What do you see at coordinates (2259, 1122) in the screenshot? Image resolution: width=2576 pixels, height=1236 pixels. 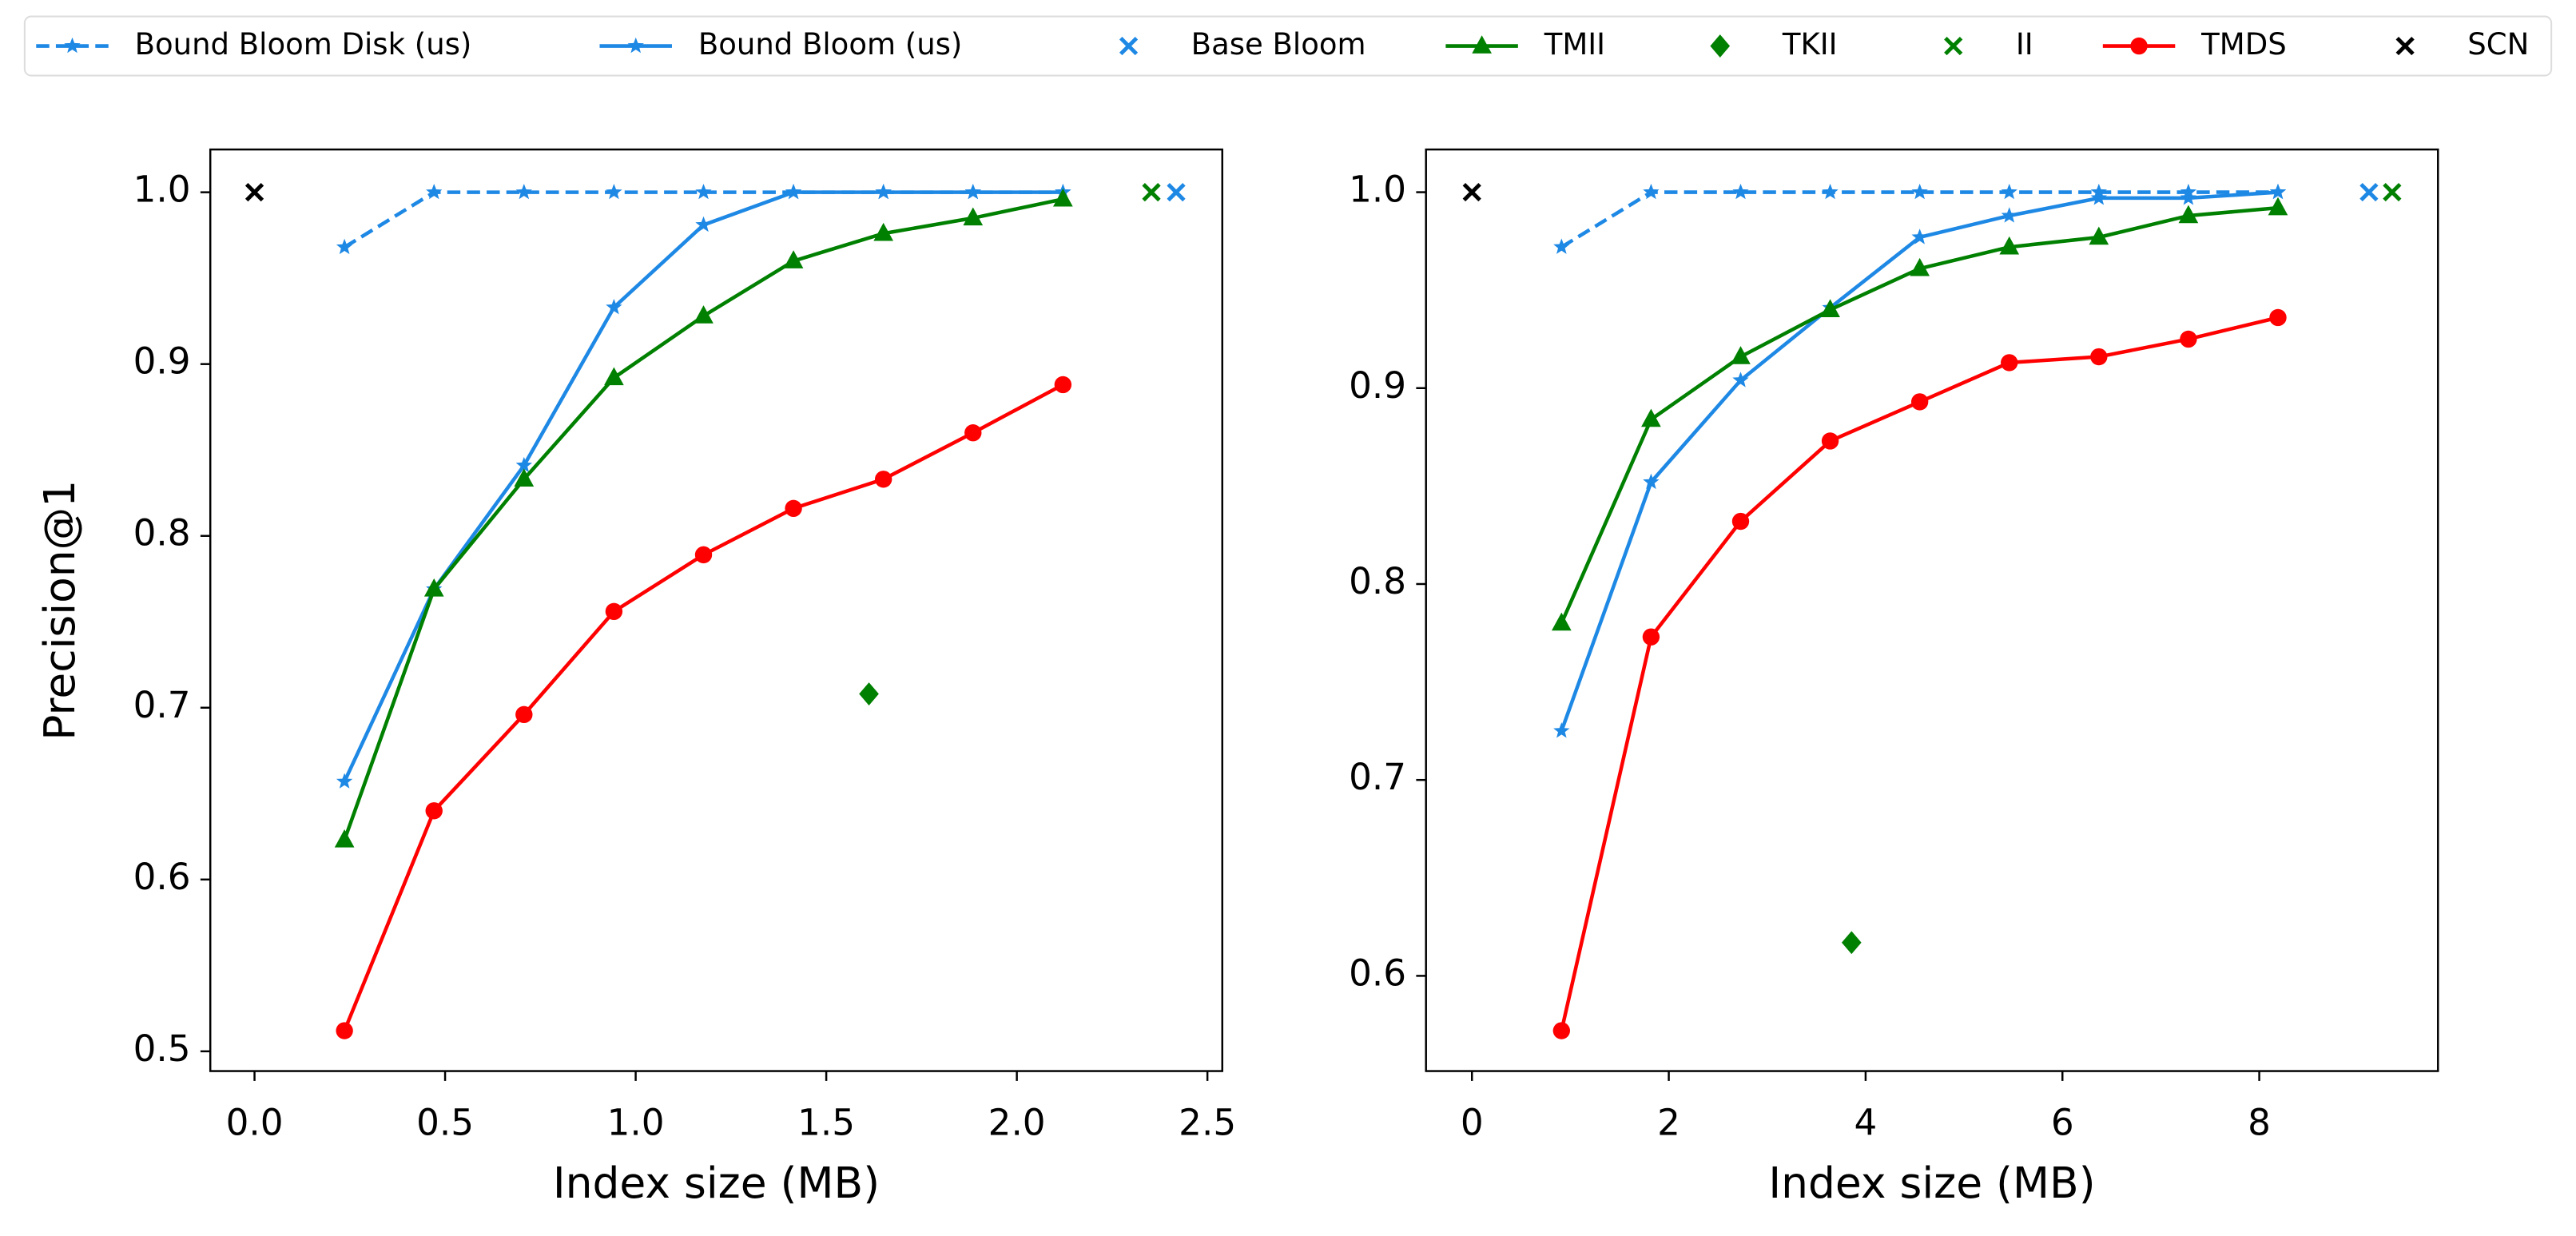 I see `x-tick-label: 8` at bounding box center [2259, 1122].